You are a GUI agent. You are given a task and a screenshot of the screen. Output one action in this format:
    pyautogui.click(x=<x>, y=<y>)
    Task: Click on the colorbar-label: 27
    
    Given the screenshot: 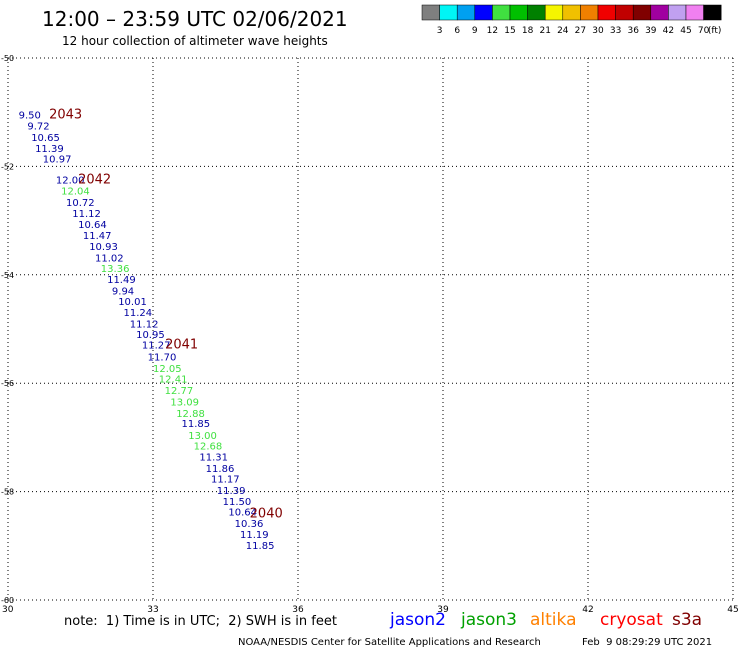 What is the action you would take?
    pyautogui.click(x=580, y=31)
    